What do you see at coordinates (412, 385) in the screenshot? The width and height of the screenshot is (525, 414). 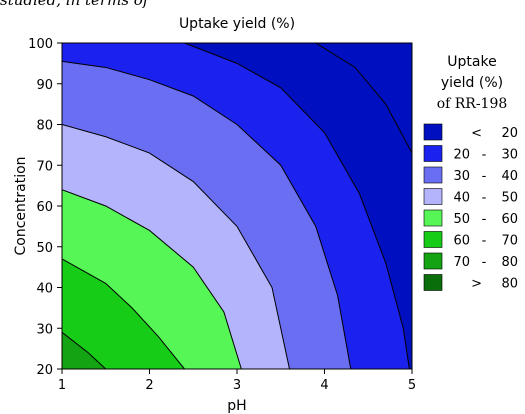 I see `x-tick-label: 5` at bounding box center [412, 385].